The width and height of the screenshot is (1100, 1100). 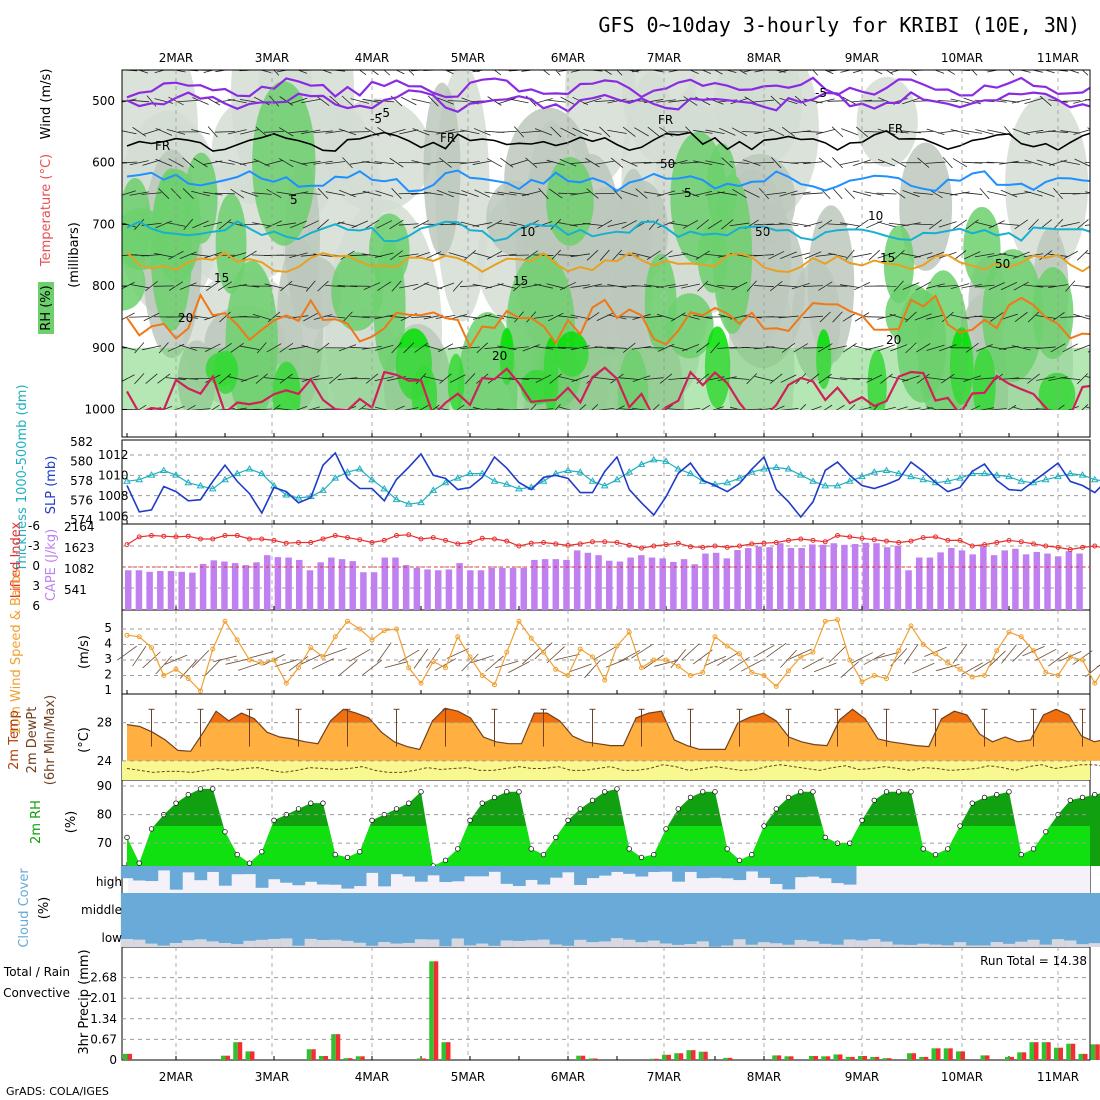 What do you see at coordinates (1036, 1051) in the screenshot?
I see `precip-conv-bar` at bounding box center [1036, 1051].